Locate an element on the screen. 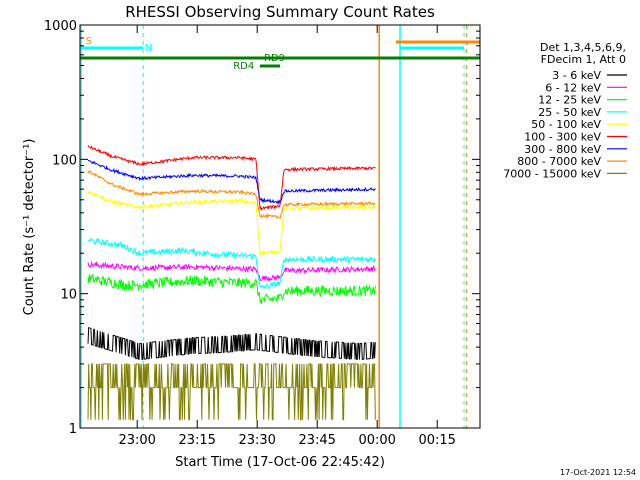 The width and height of the screenshot is (640, 480). legend-entry-label: 12 - 25 keV is located at coordinates (569, 100).